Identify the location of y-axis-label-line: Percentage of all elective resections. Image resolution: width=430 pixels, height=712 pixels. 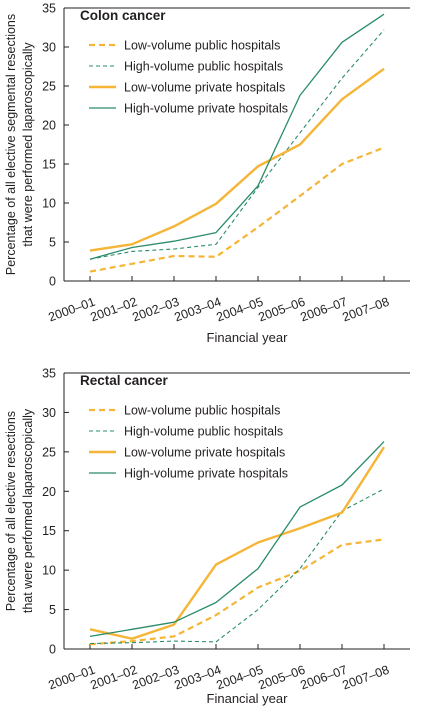
(11, 511).